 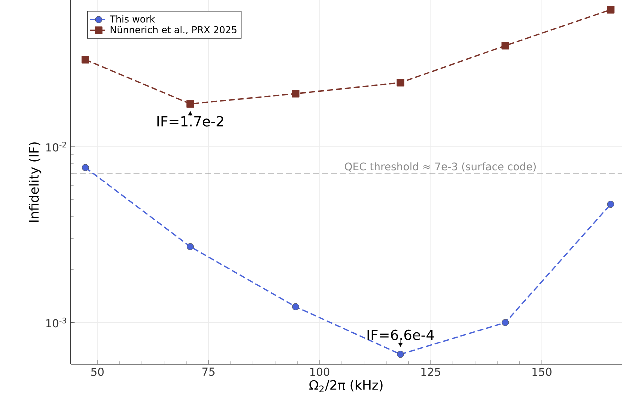 I want to click on y-tick-label: 10$^{-3}$, so click(x=56, y=323).